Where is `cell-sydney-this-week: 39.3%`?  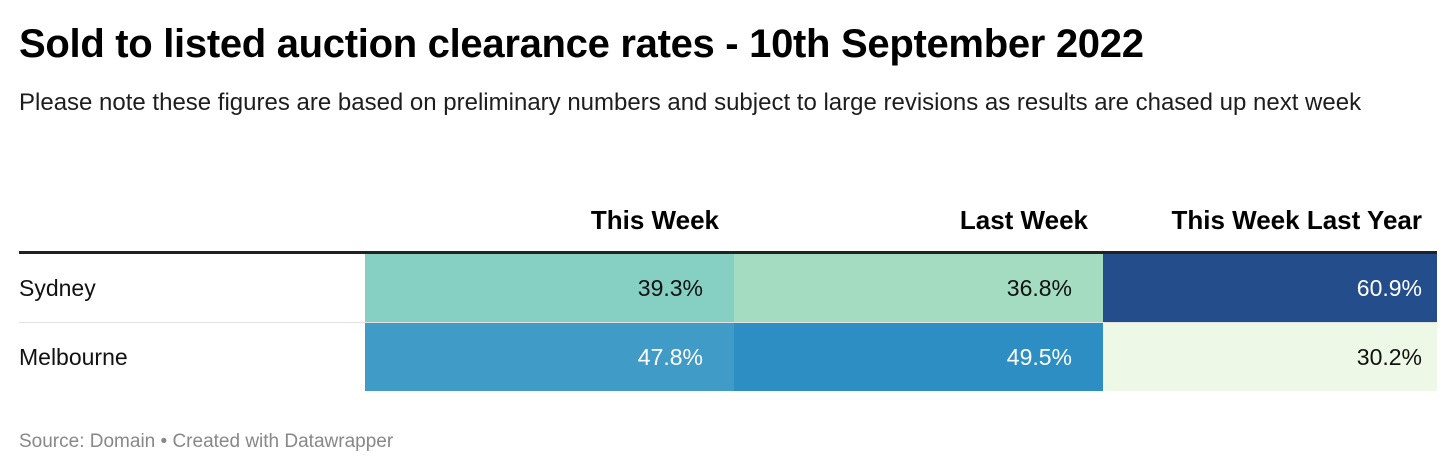
cell-sydney-this-week: 39.3% is located at coordinates (549, 287).